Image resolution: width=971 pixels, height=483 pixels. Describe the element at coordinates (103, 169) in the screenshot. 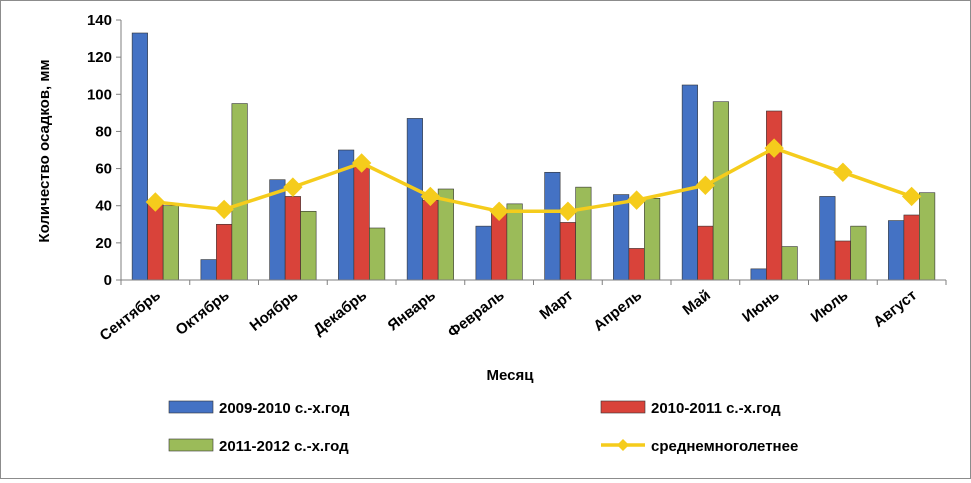

I see `y-tick-label: 60` at that location.